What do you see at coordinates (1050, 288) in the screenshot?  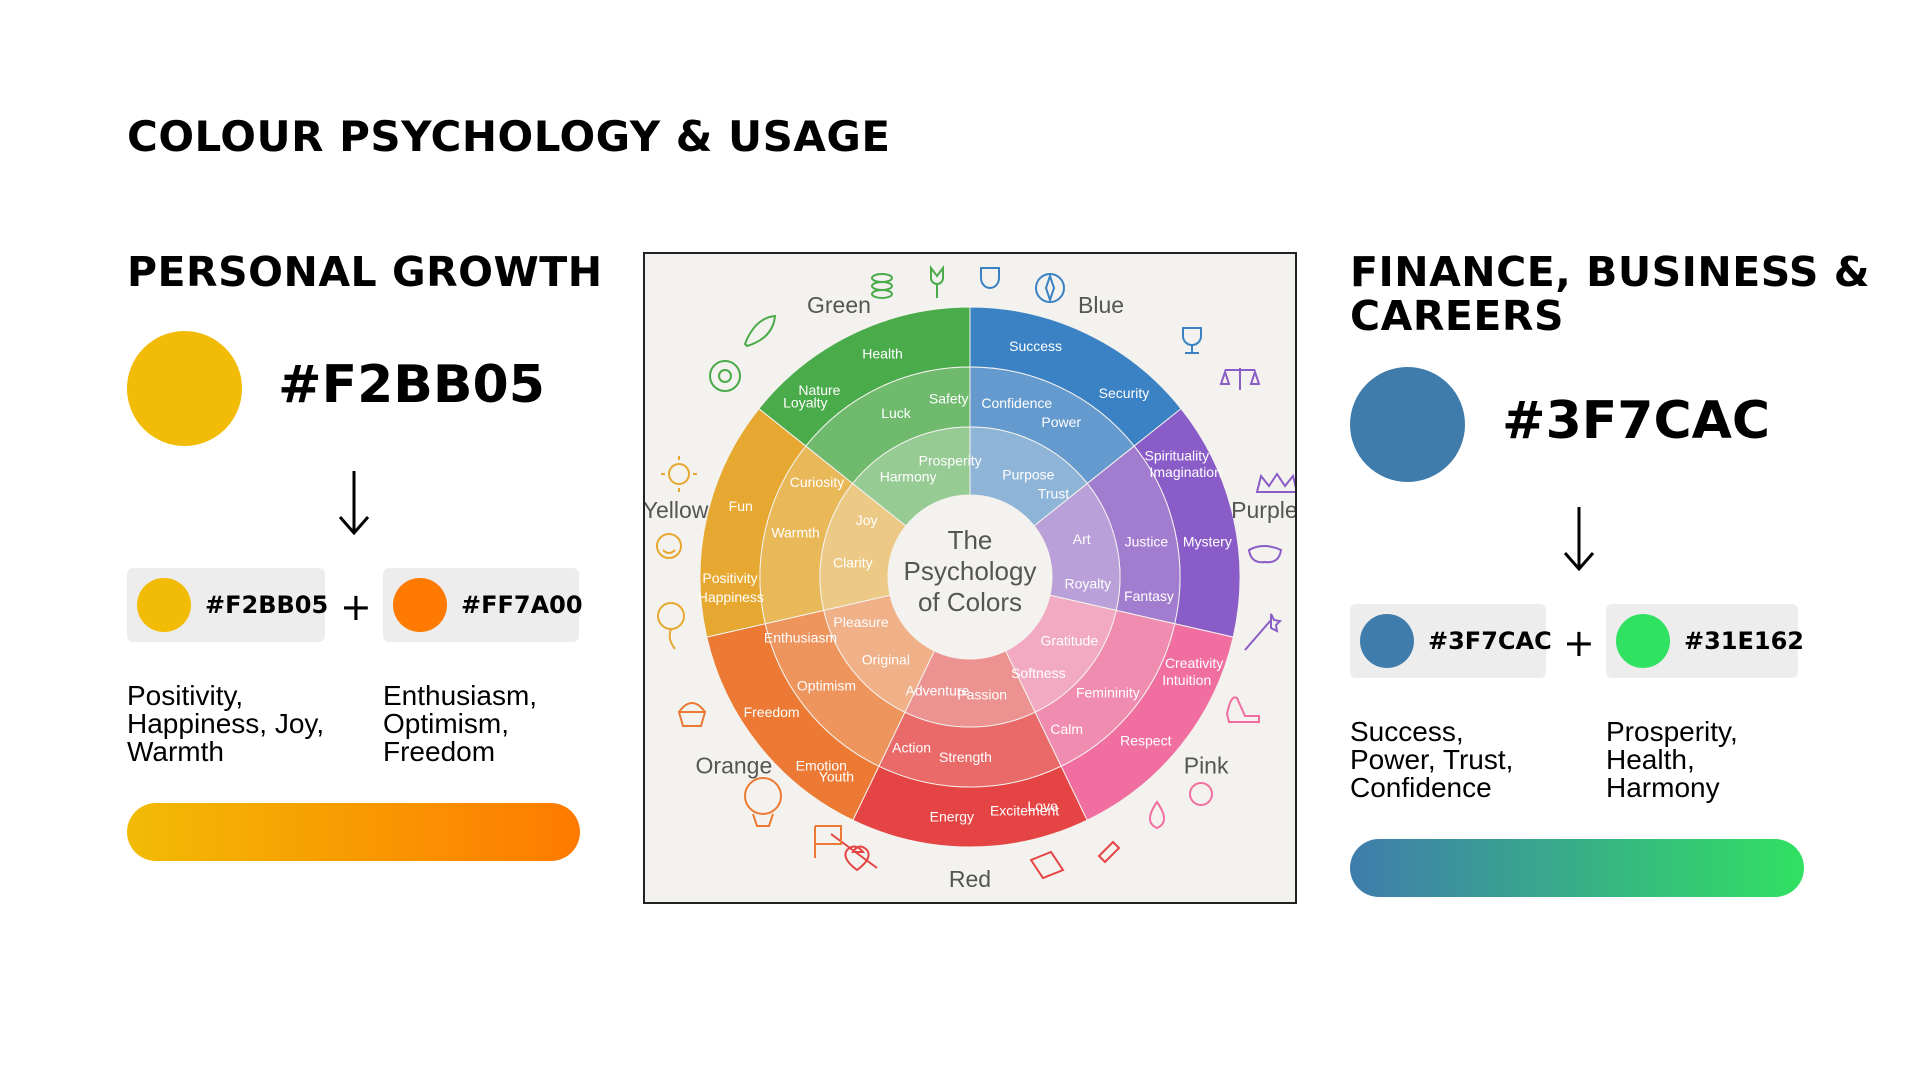 I see `compass-icon` at bounding box center [1050, 288].